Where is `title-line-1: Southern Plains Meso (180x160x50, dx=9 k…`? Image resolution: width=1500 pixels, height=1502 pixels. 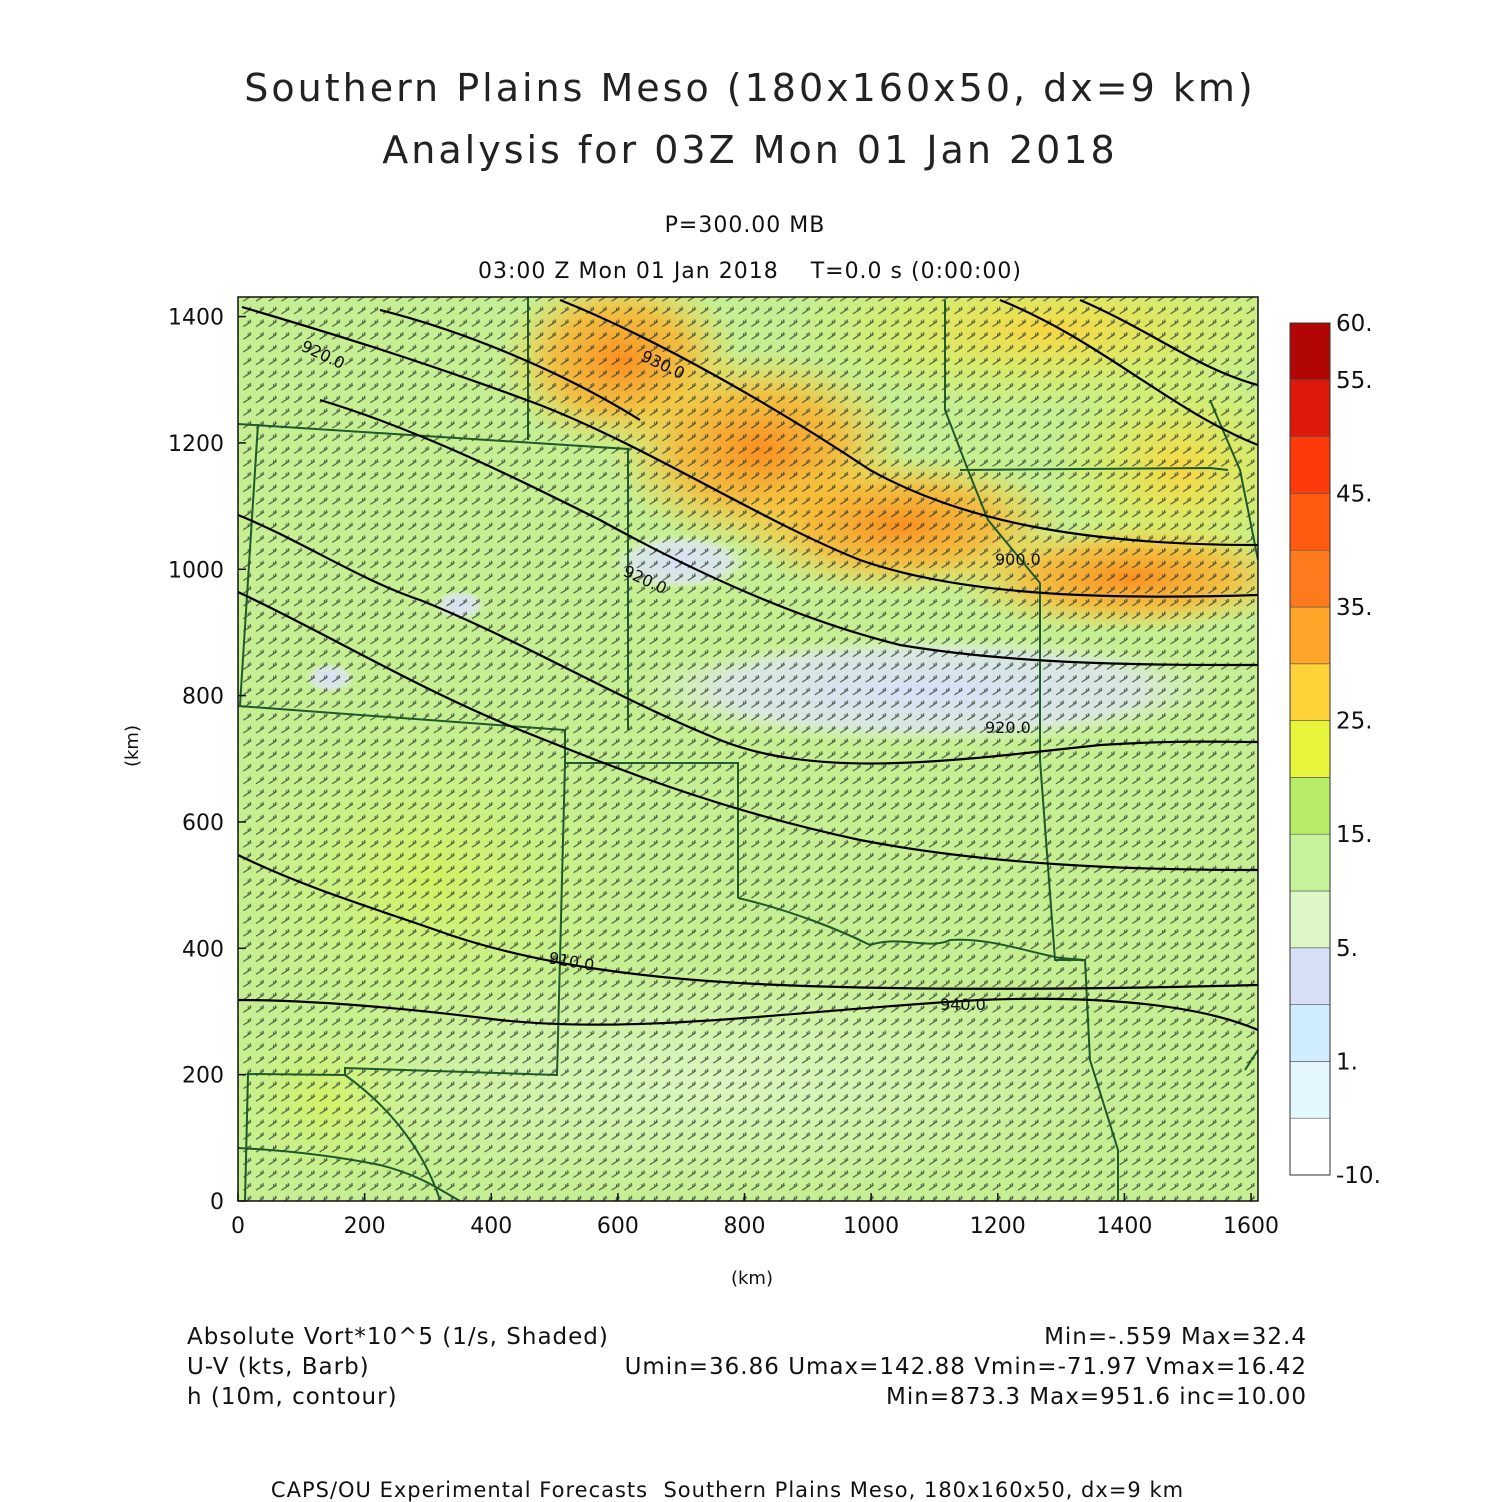
title-line-1: Southern Plains Meso (180x160x50, dx=9 k… is located at coordinates (750, 88).